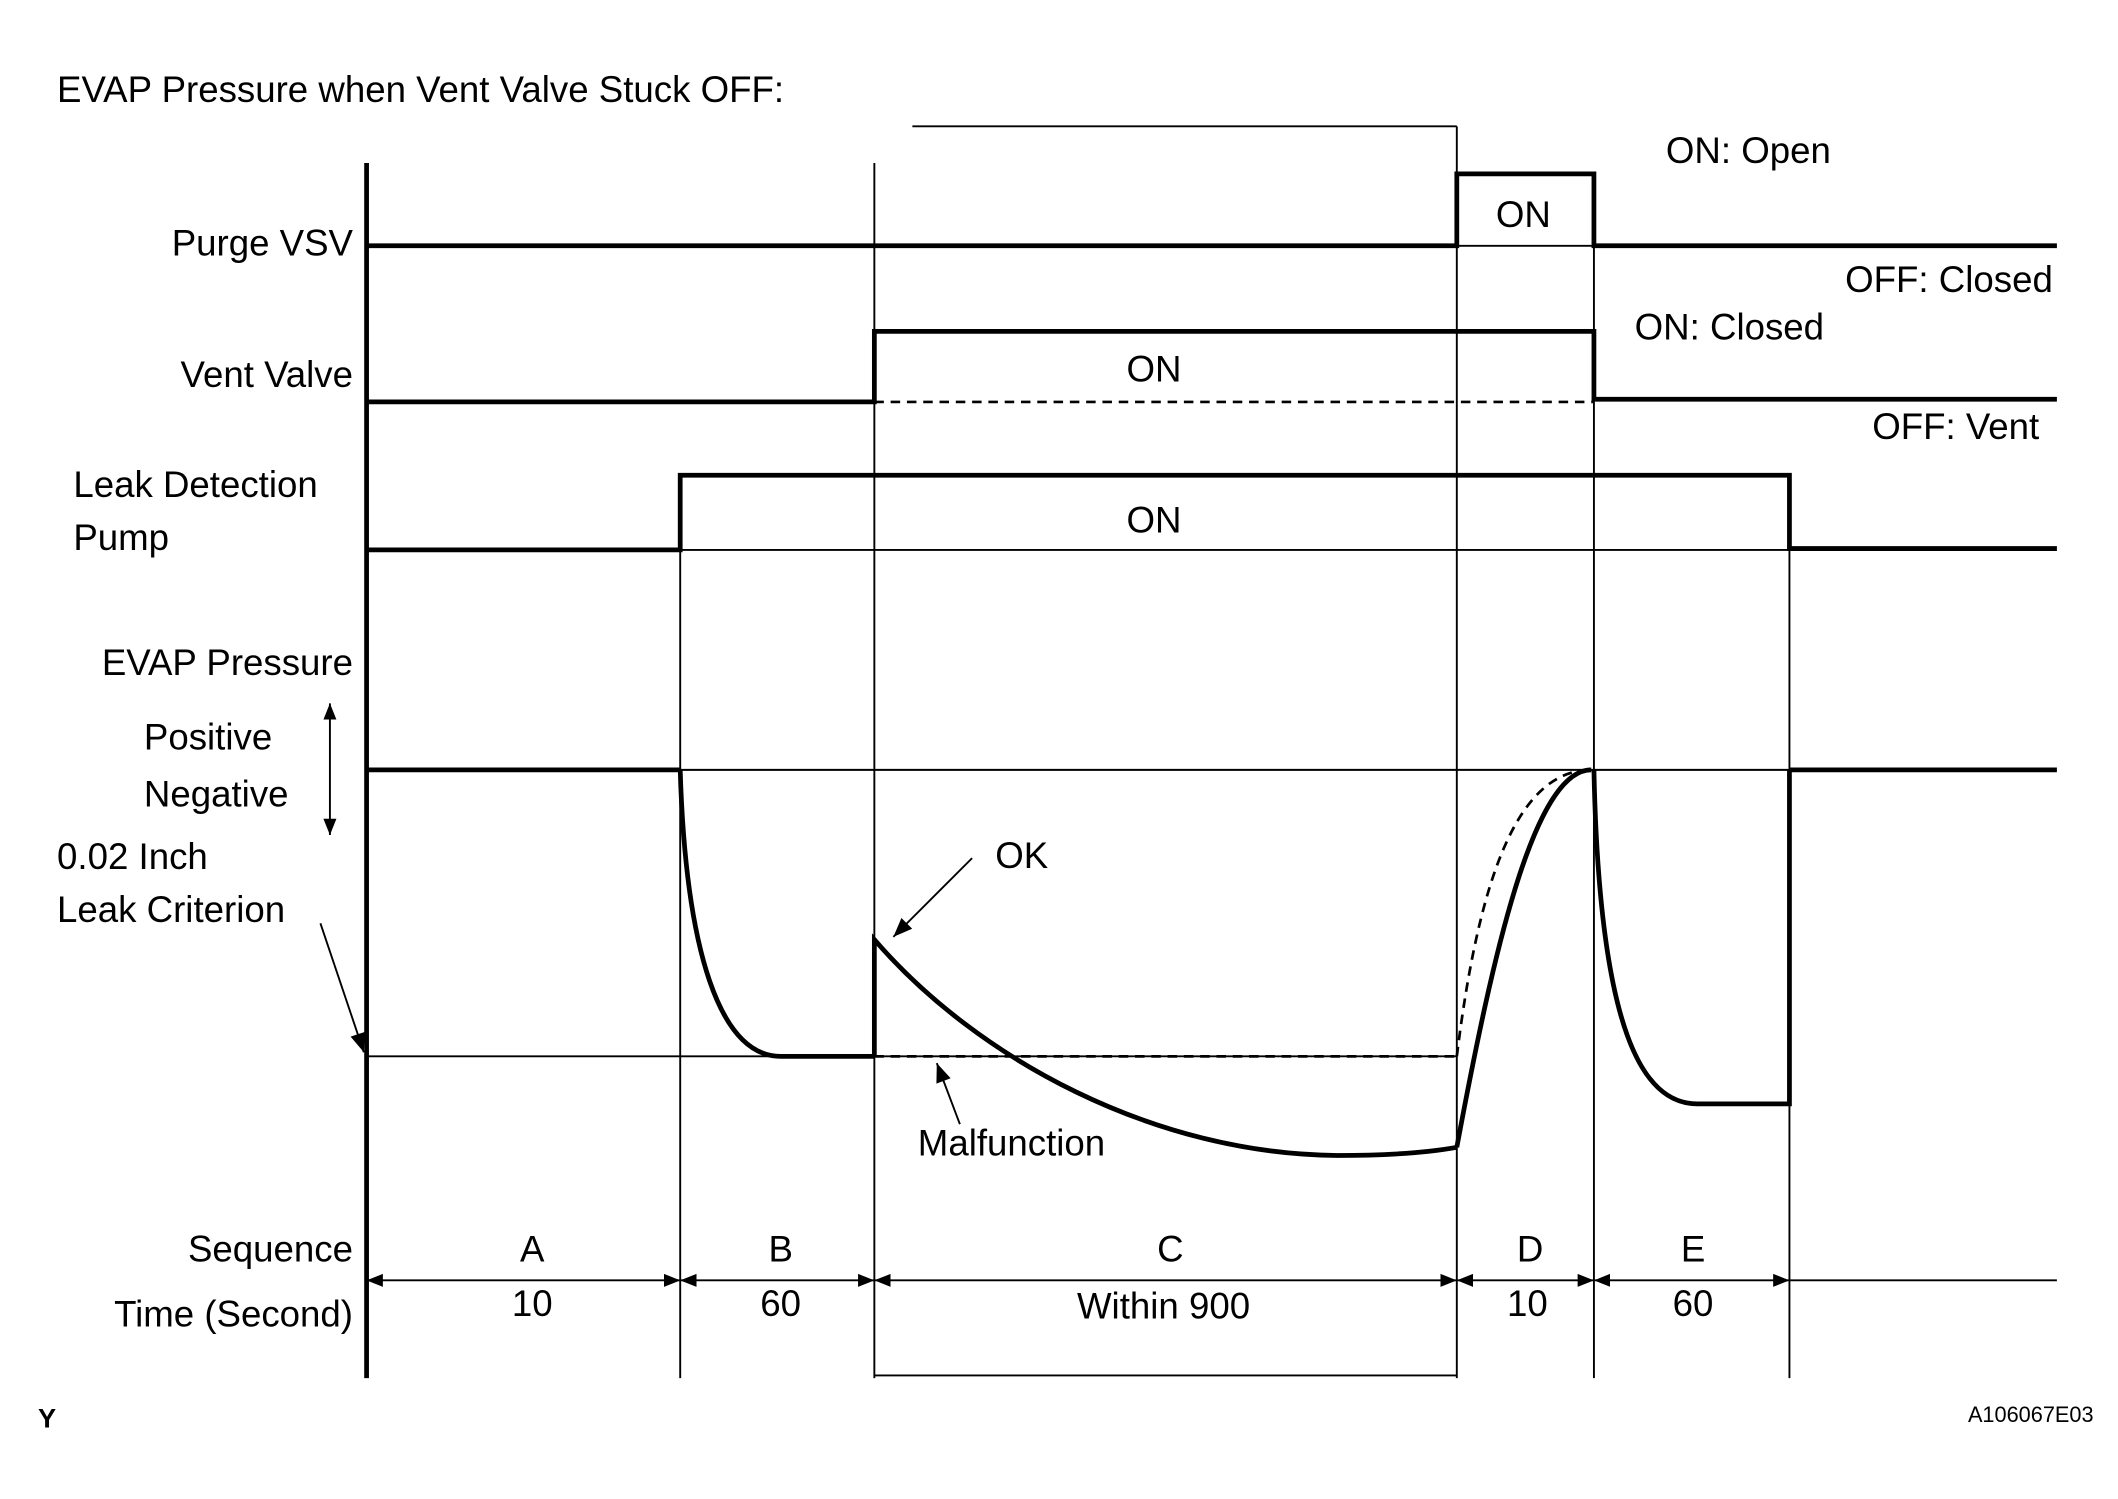 Image resolution: width=2118 pixels, height=1499 pixels. I want to click on step-name: A, so click(532, 1249).